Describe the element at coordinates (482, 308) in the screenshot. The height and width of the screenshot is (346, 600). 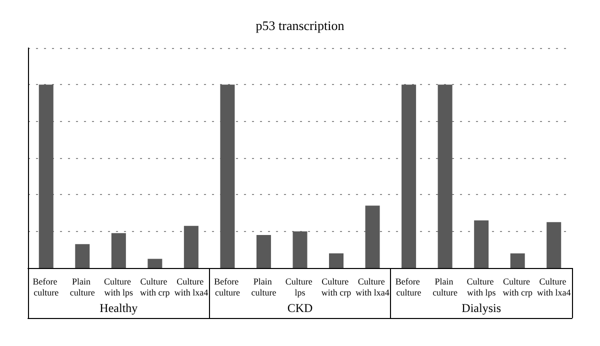
I see `text: Dialysis` at that location.